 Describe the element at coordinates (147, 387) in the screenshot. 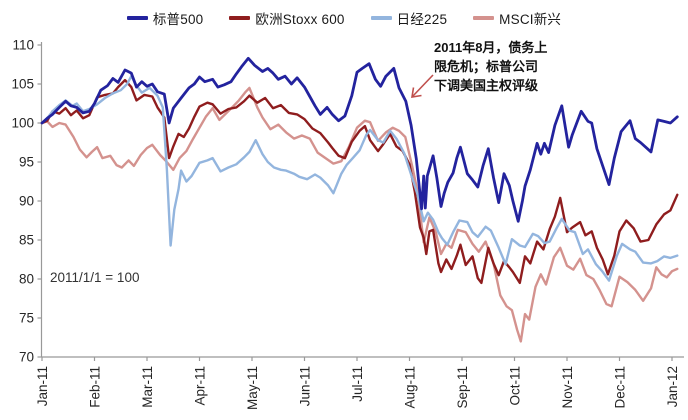

I see `x-tick-label: Mar-11` at that location.